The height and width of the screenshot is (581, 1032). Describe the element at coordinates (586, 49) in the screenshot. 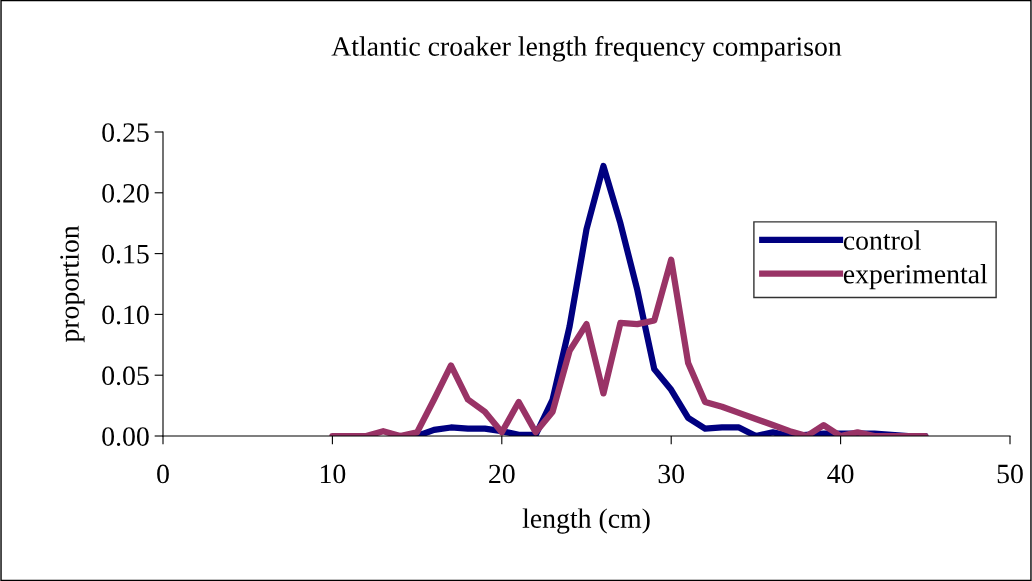

I see `chart-title: Atlantic croaker length frequency comparison` at that location.